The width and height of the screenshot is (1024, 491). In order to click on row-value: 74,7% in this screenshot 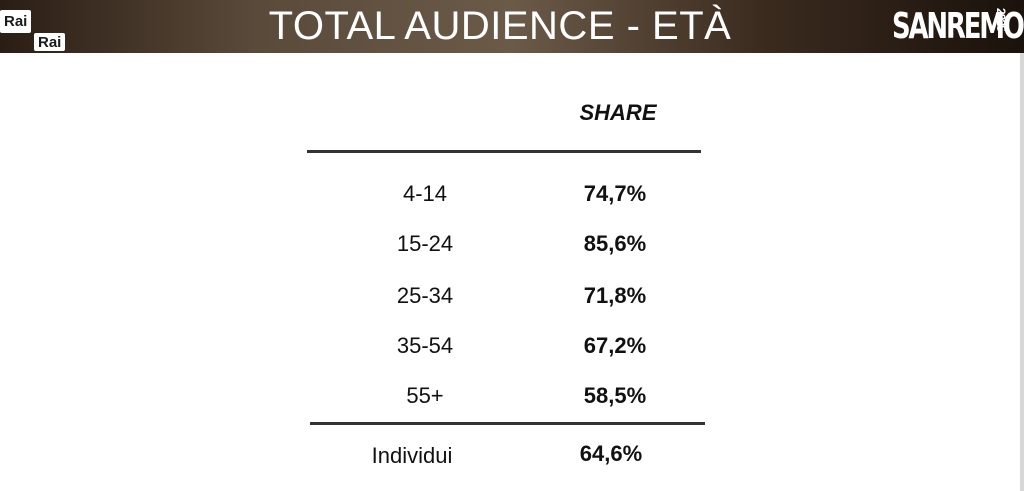, I will do `click(615, 193)`.